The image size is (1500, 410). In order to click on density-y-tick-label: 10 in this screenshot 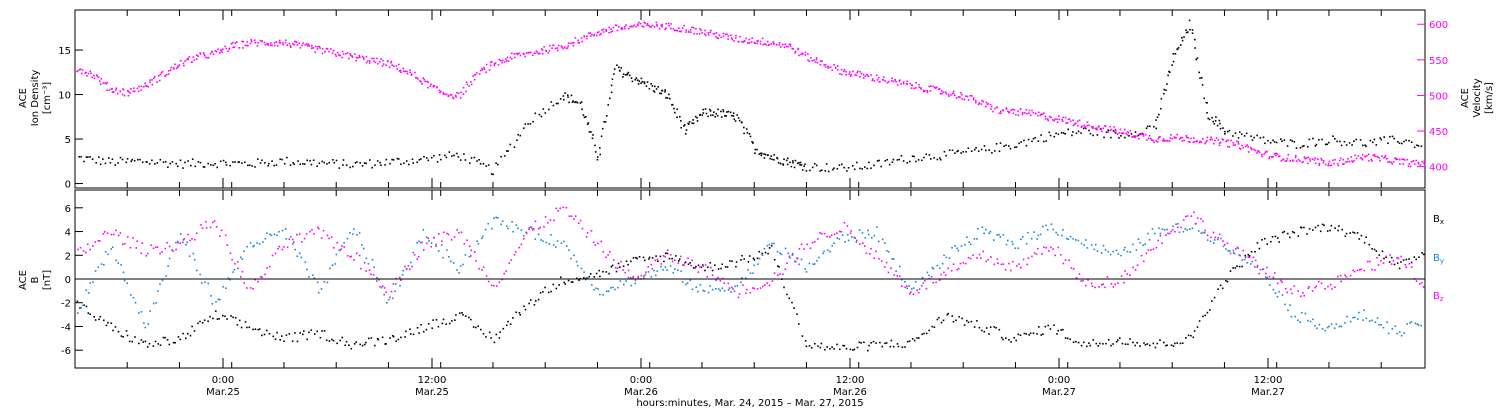, I will do `click(64, 96)`.